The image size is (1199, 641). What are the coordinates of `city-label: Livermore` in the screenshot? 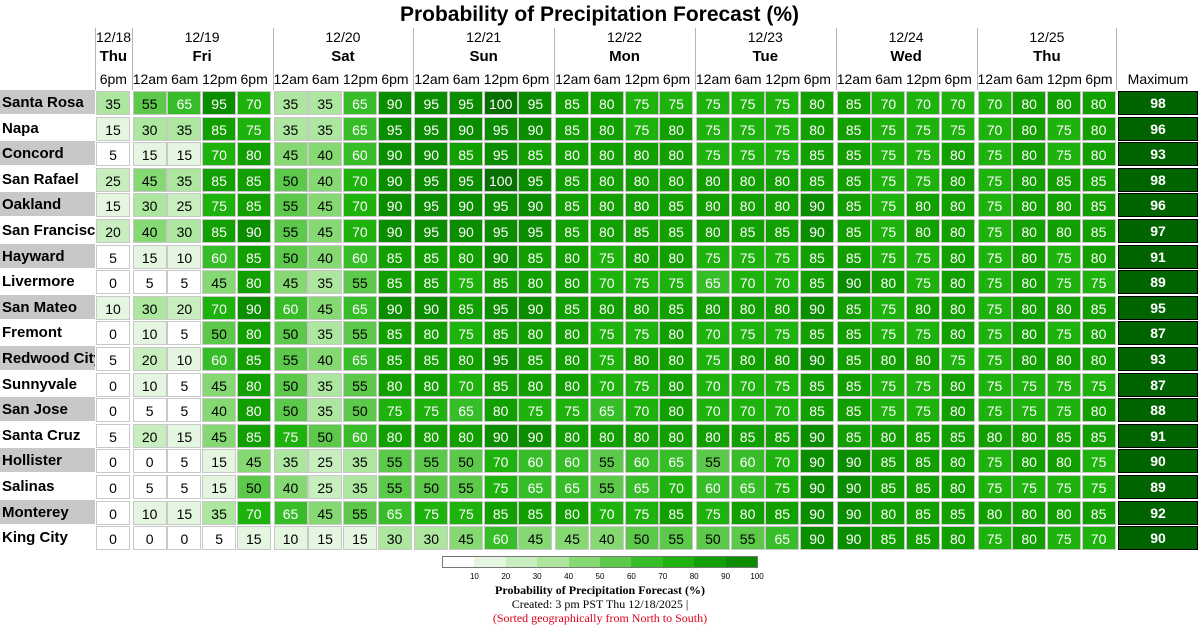 It's located at (47, 282).